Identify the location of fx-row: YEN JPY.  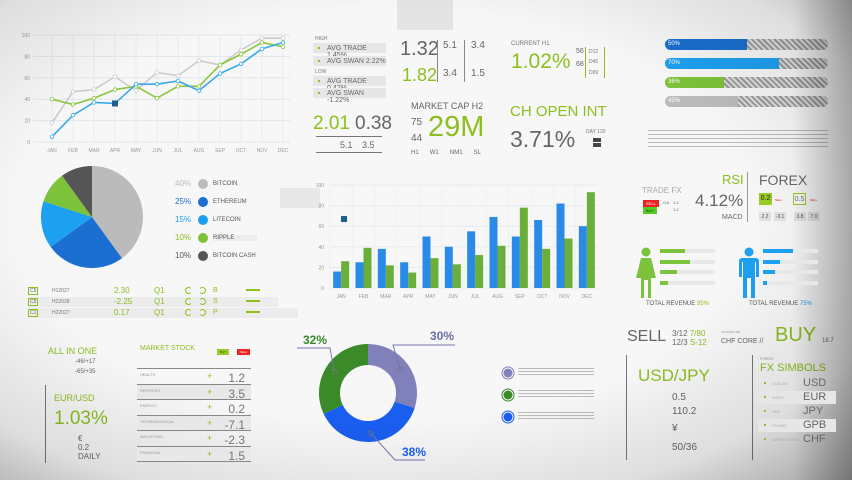
(797, 411).